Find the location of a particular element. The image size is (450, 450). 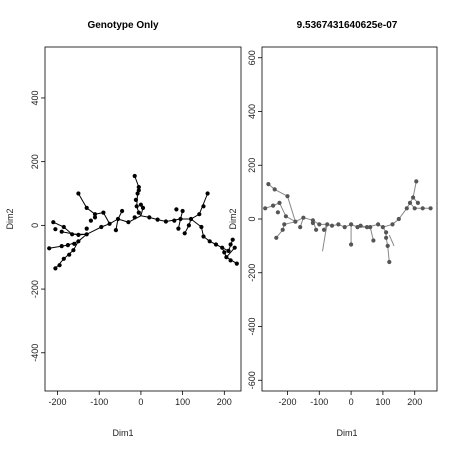

y-axis-right: -600 -400 -200 0 200 400 600 is located at coordinates (254, 219).